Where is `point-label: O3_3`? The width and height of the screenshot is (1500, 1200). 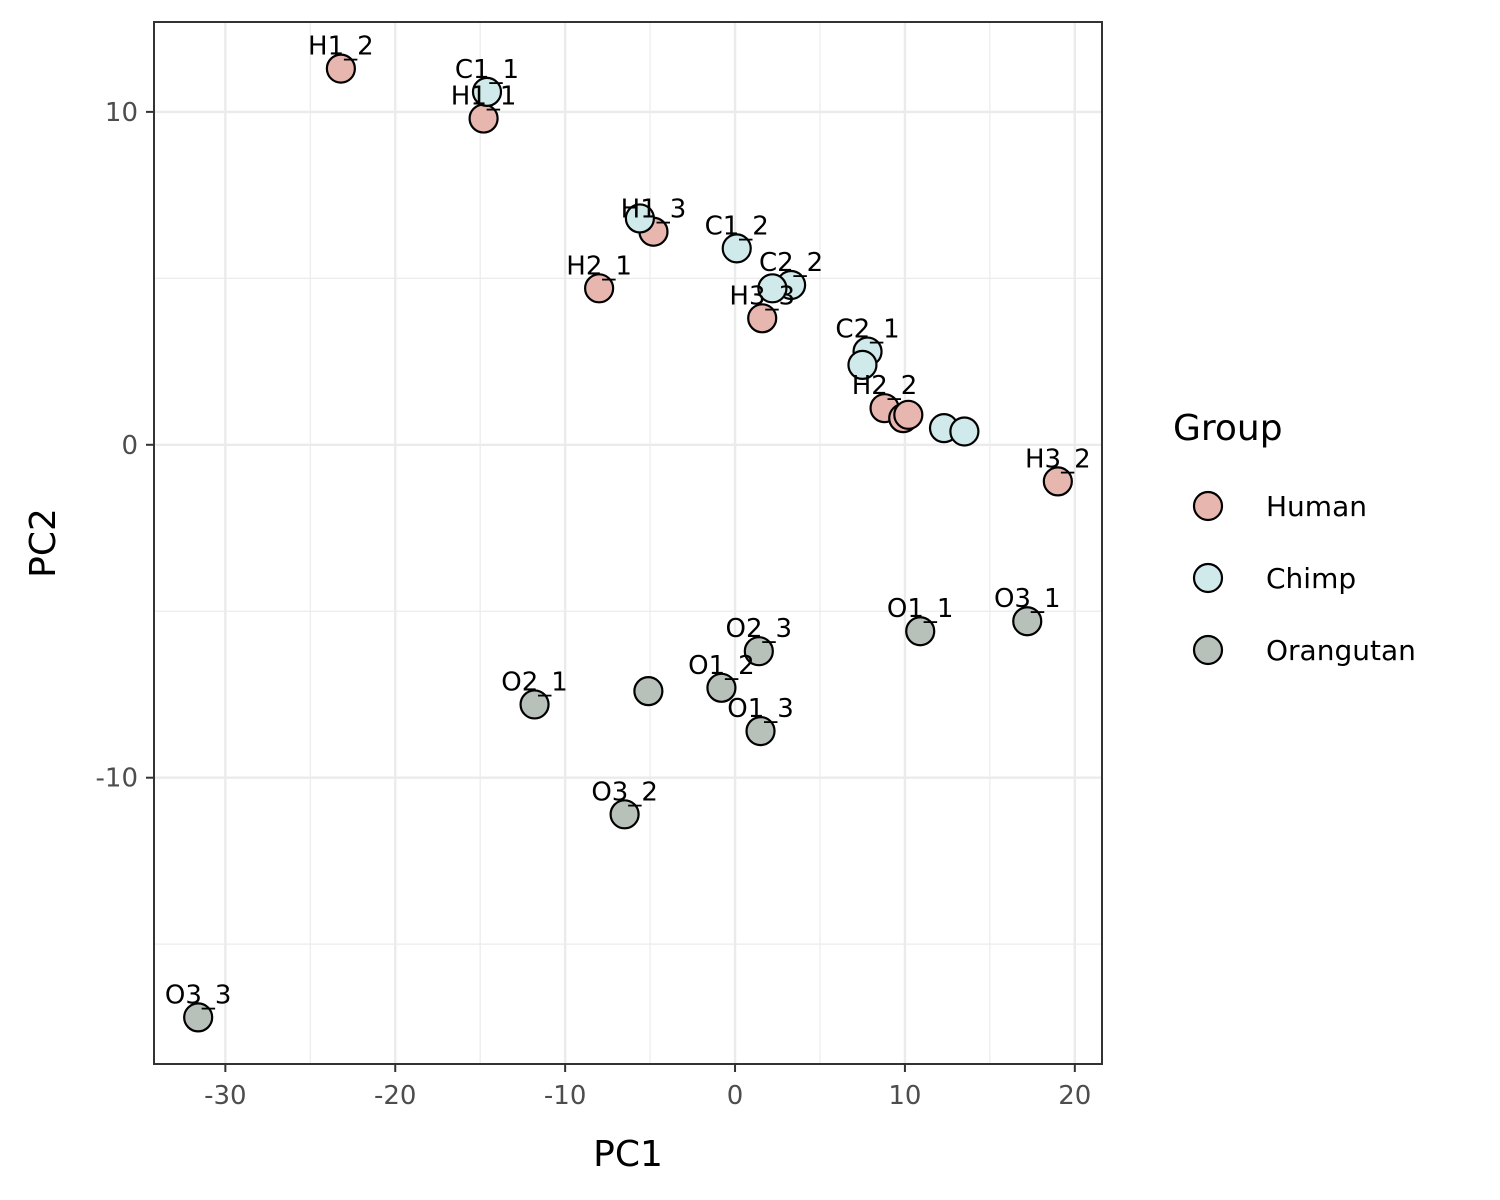
point-label: O3_3 is located at coordinates (198, 995).